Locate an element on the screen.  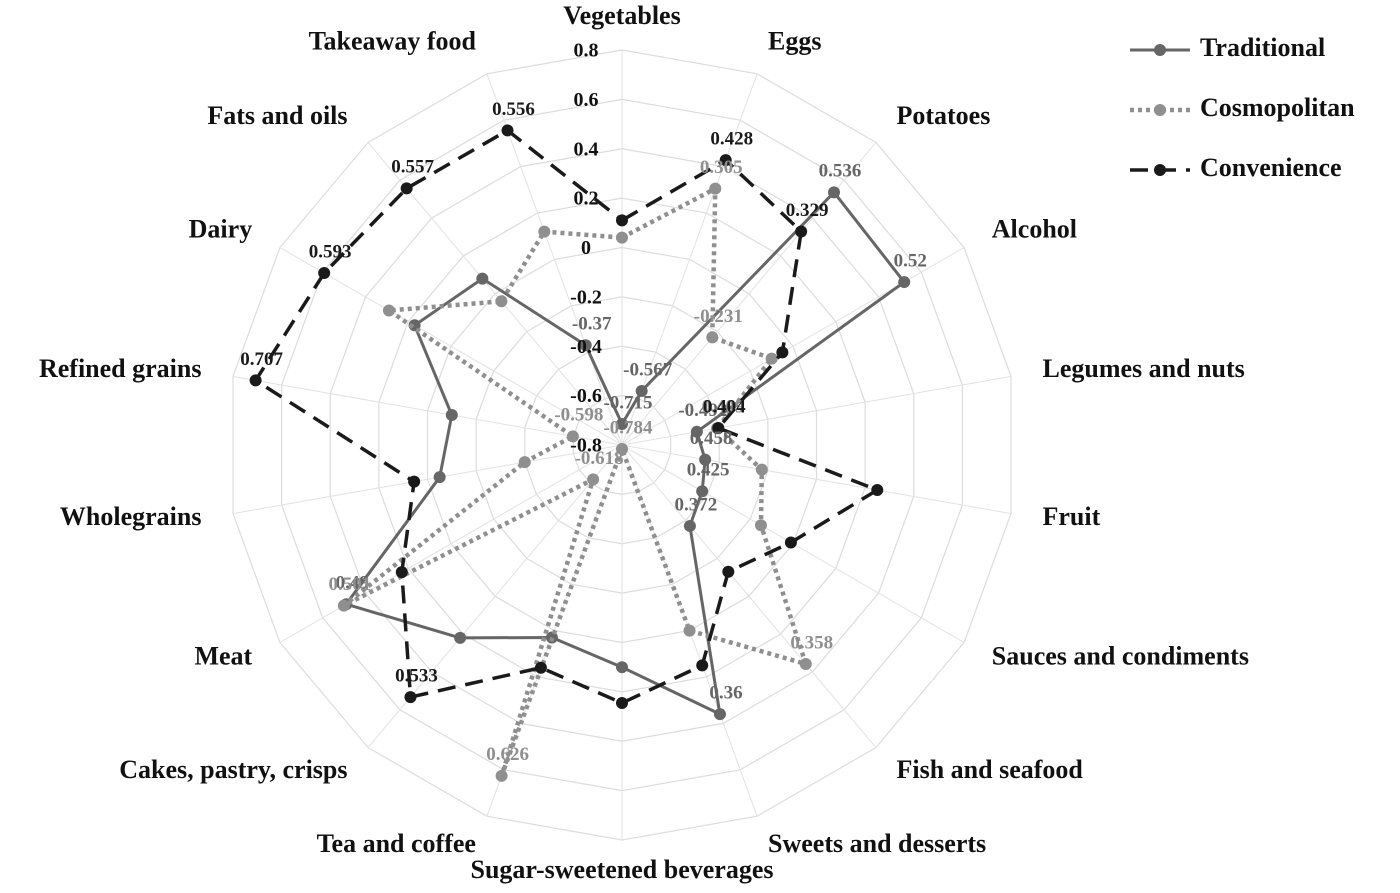
value-label: -0.231 is located at coordinates (718, 316).